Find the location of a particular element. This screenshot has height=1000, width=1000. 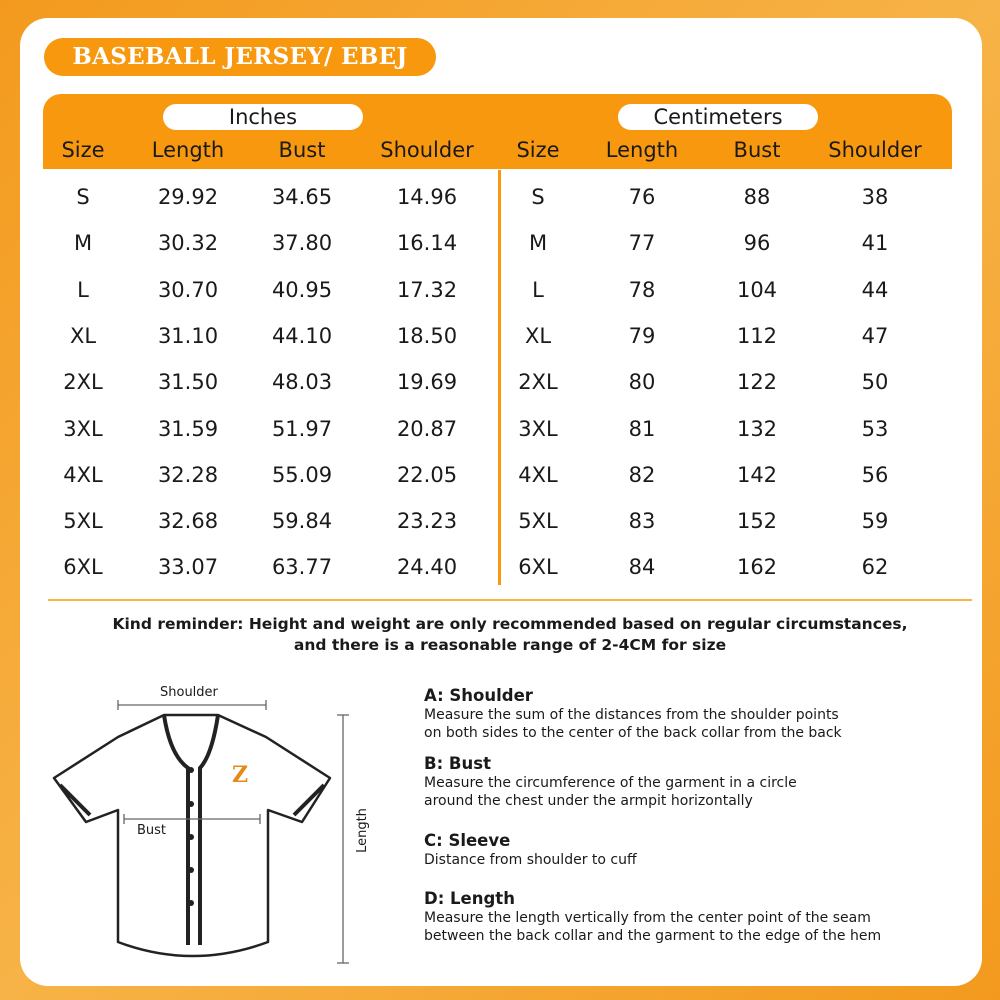

centimeters-label: Centimeters is located at coordinates (718, 117).